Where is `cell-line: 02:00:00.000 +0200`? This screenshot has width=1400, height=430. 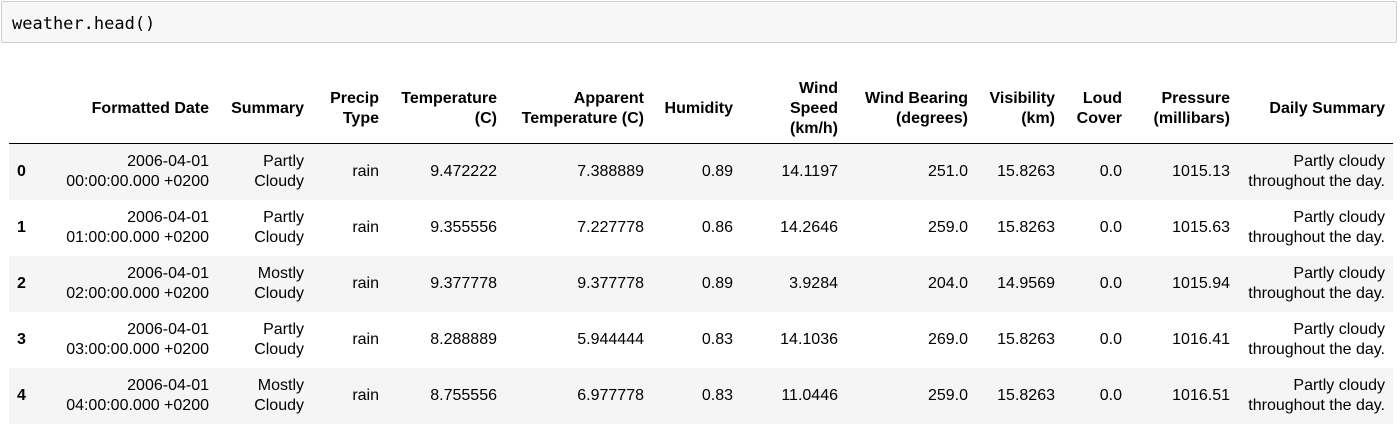
cell-line: 02:00:00.000 +0200 is located at coordinates (137, 293).